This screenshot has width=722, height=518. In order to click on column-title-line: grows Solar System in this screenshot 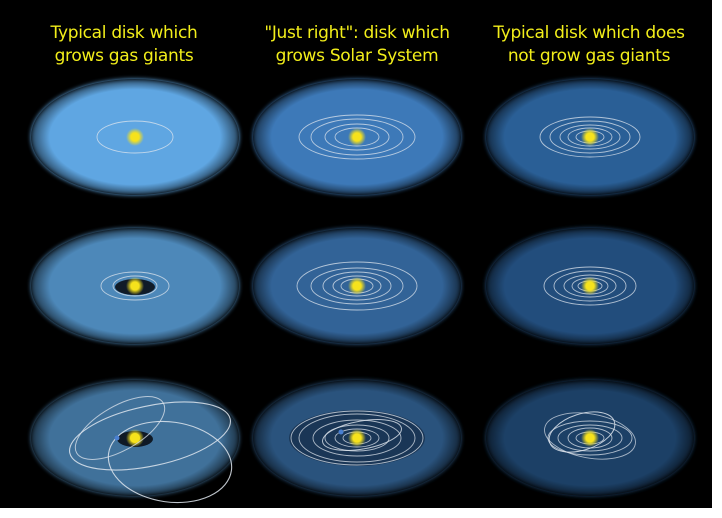, I will do `click(357, 56)`.